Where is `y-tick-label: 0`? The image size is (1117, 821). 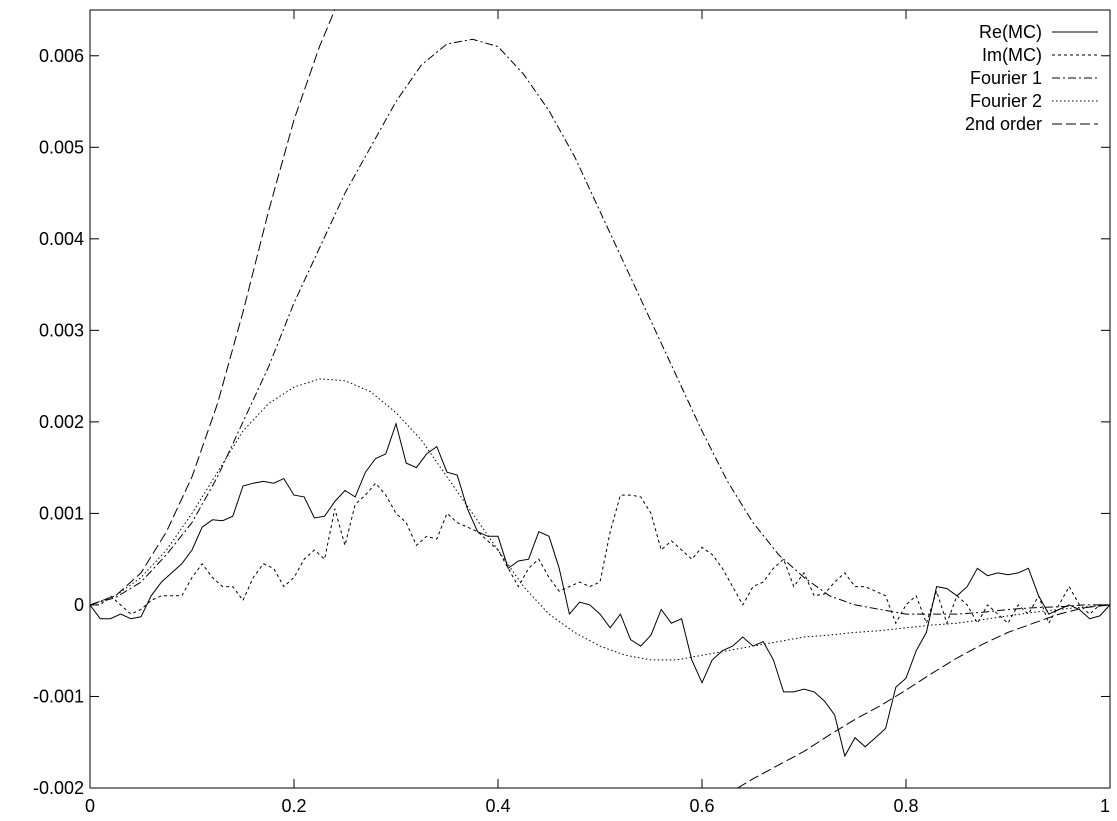
y-tick-label: 0 is located at coordinates (79, 605).